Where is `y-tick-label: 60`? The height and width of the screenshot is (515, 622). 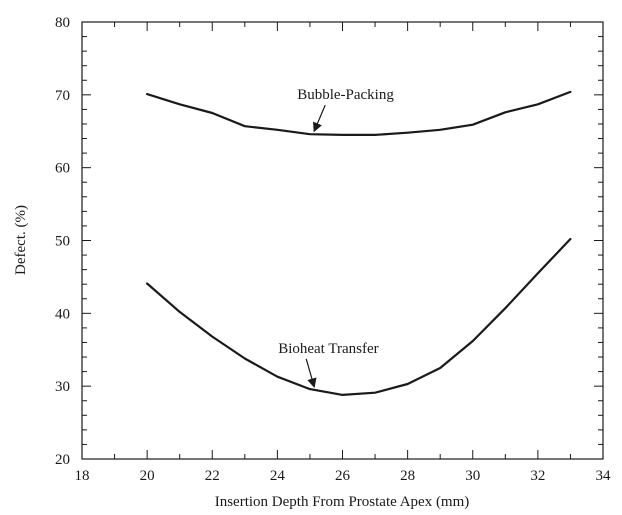 y-tick-label: 60 is located at coordinates (62, 169).